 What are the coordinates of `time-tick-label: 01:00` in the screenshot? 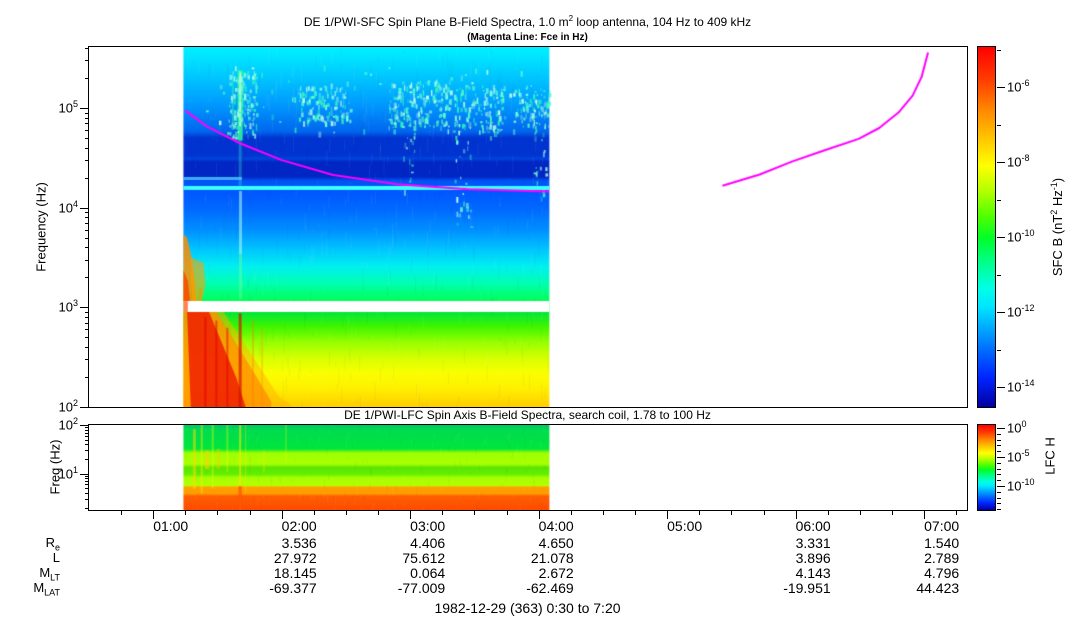 It's located at (171, 526).